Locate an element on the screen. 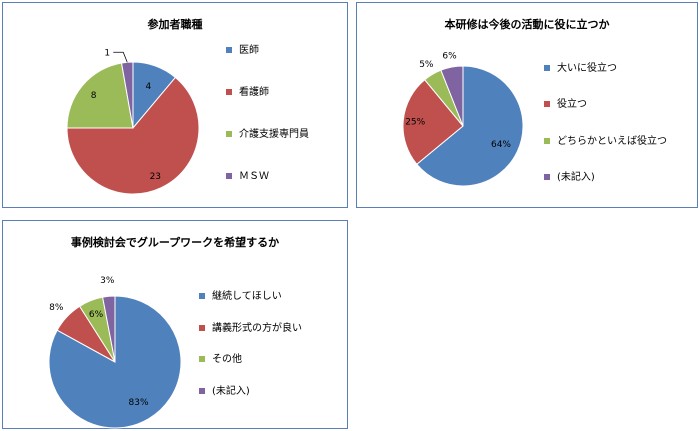  legend-label: 役立つ is located at coordinates (572, 104).